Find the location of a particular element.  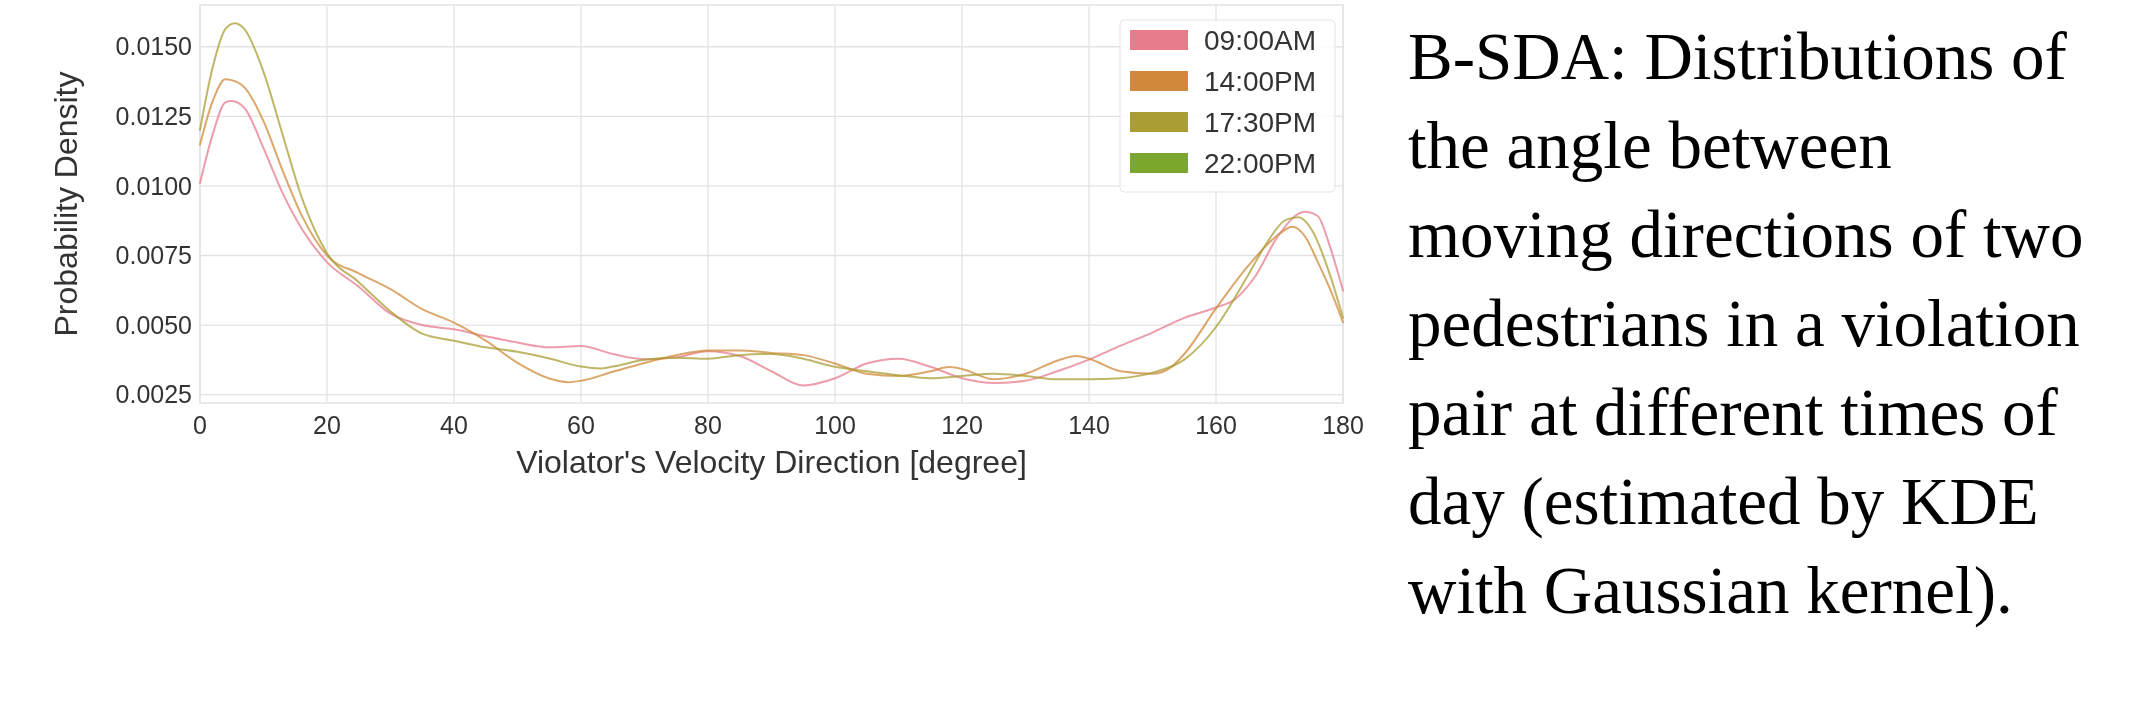

x-tick-label: 40 is located at coordinates (454, 425).